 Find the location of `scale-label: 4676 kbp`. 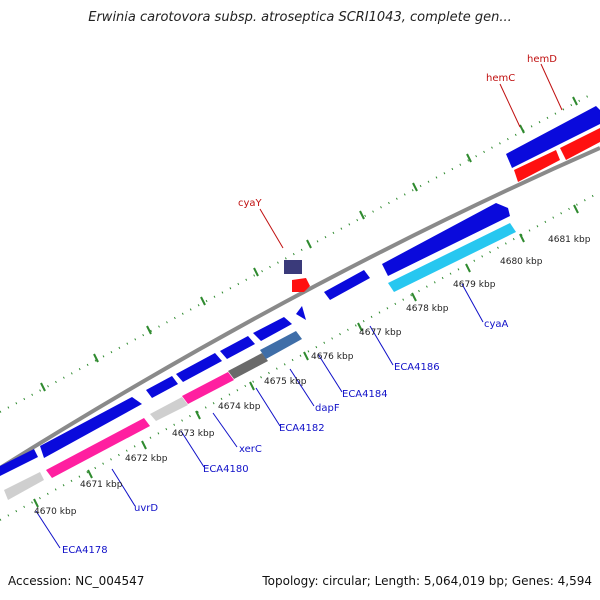

scale-label: 4676 kbp is located at coordinates (332, 357).